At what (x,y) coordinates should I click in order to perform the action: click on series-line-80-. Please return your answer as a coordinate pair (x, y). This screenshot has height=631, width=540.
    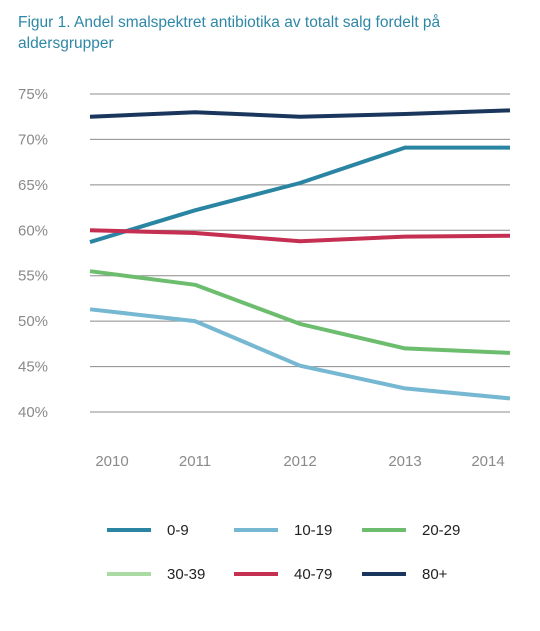
    Looking at the image, I should click on (300, 113).